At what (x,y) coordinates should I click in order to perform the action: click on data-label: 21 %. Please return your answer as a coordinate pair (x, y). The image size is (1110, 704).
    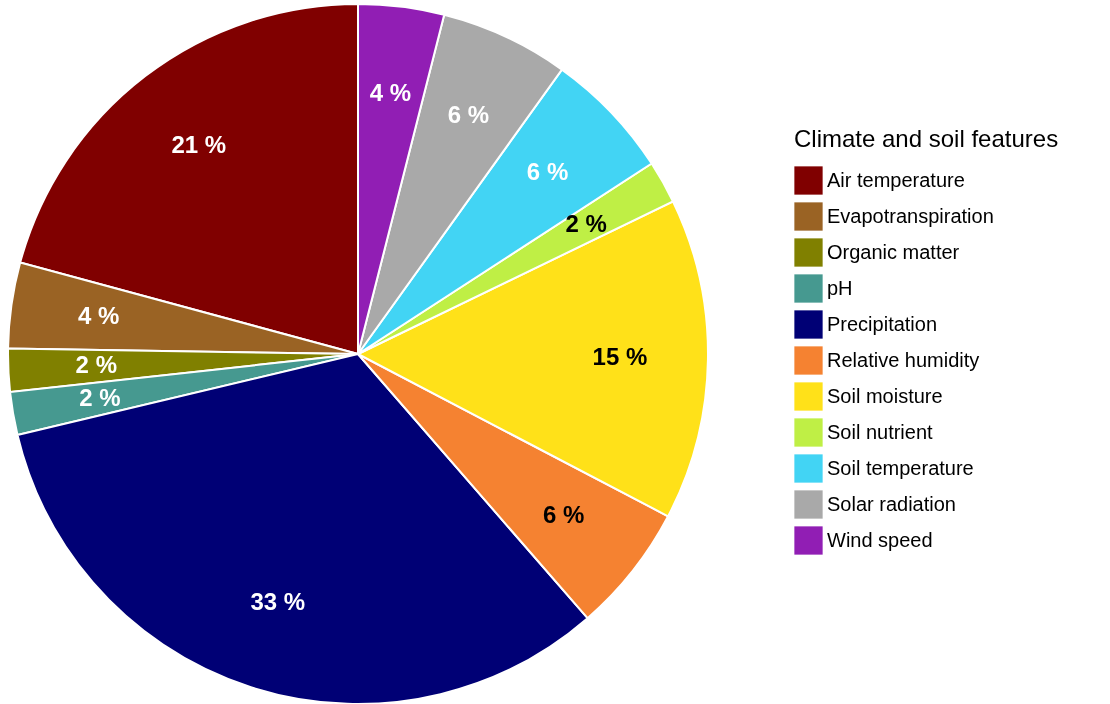
    Looking at the image, I should click on (199, 144).